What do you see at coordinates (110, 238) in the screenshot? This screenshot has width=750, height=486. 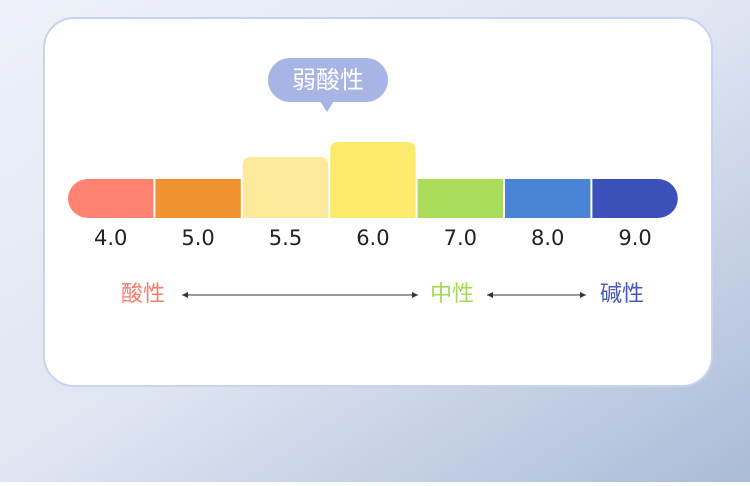 I see `ph-label: 4.0` at bounding box center [110, 238].